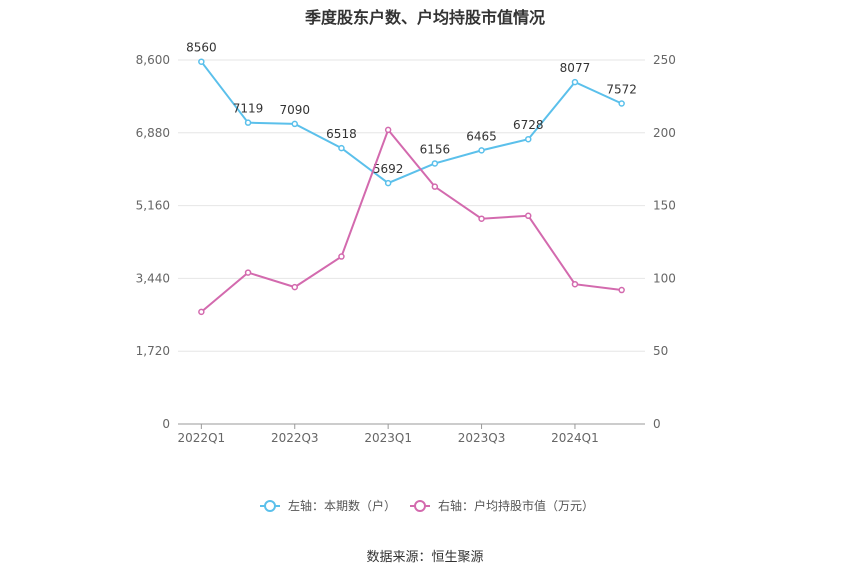  Describe the element at coordinates (516, 505) in the screenshot. I see `legend-label-2: 右轴：户均持股市值（万元）` at that location.